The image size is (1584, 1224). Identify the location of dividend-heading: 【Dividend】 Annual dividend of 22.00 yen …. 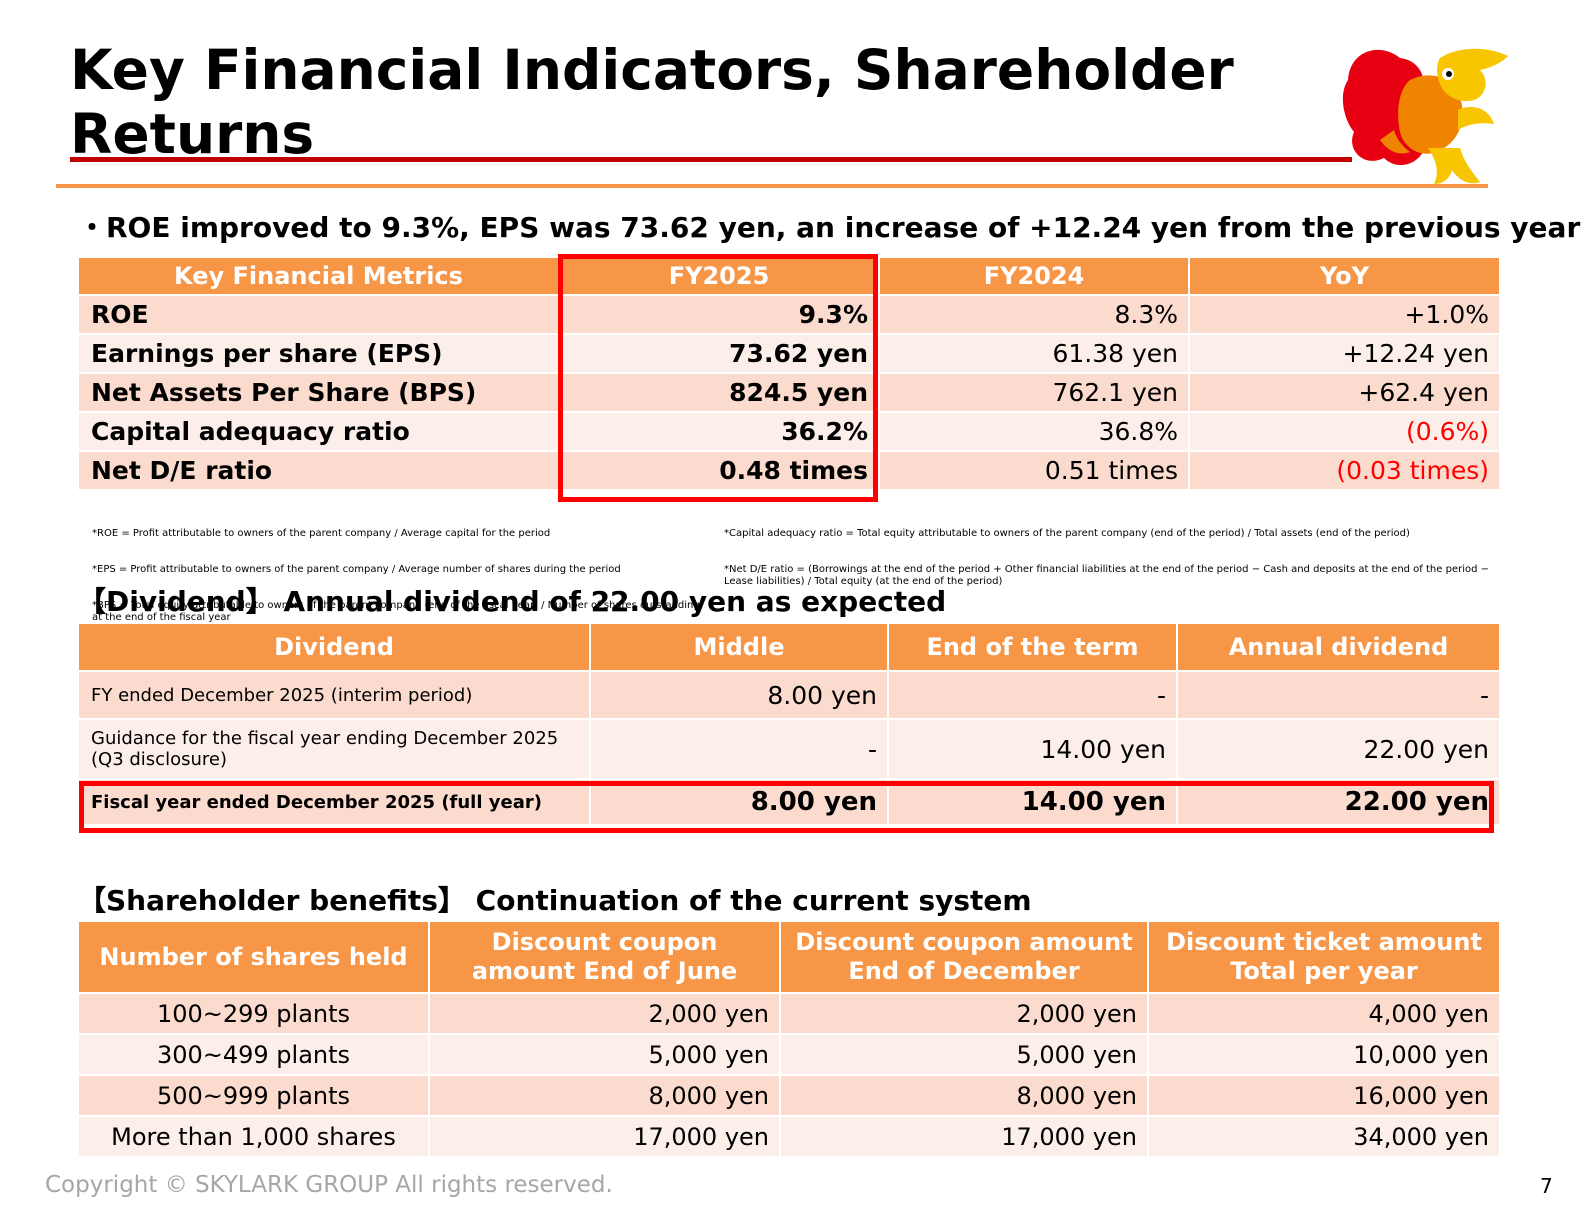
(512, 601).